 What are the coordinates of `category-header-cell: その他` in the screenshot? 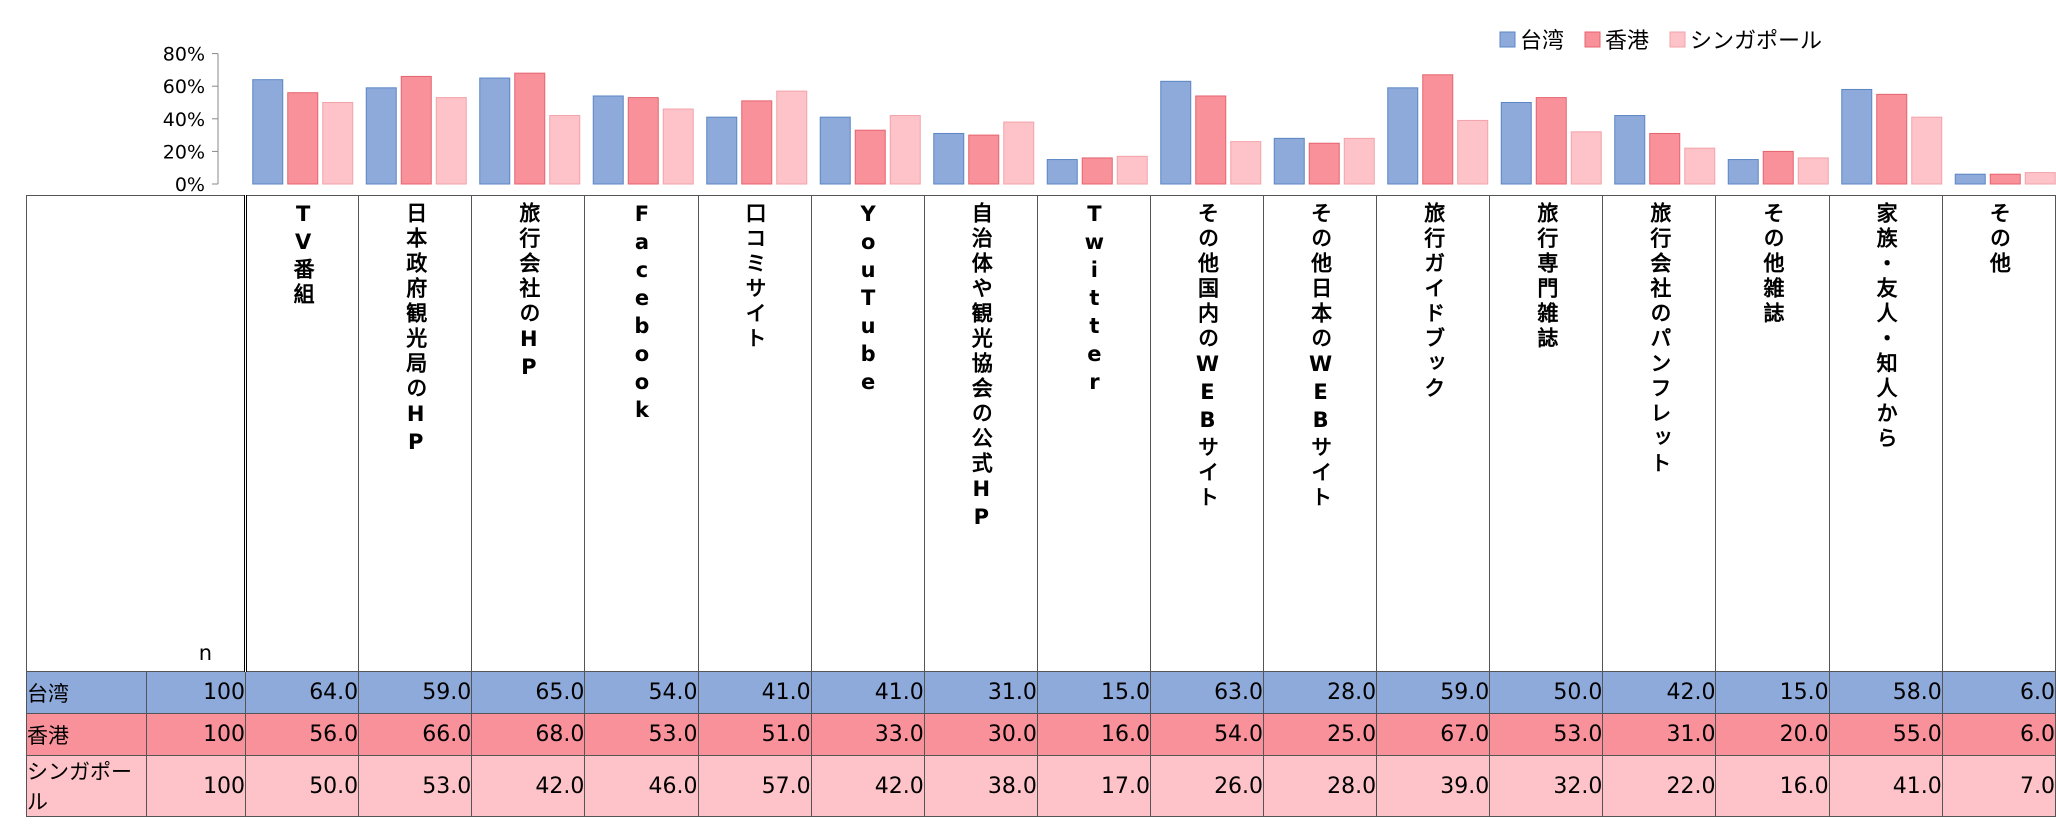 It's located at (1998, 433).